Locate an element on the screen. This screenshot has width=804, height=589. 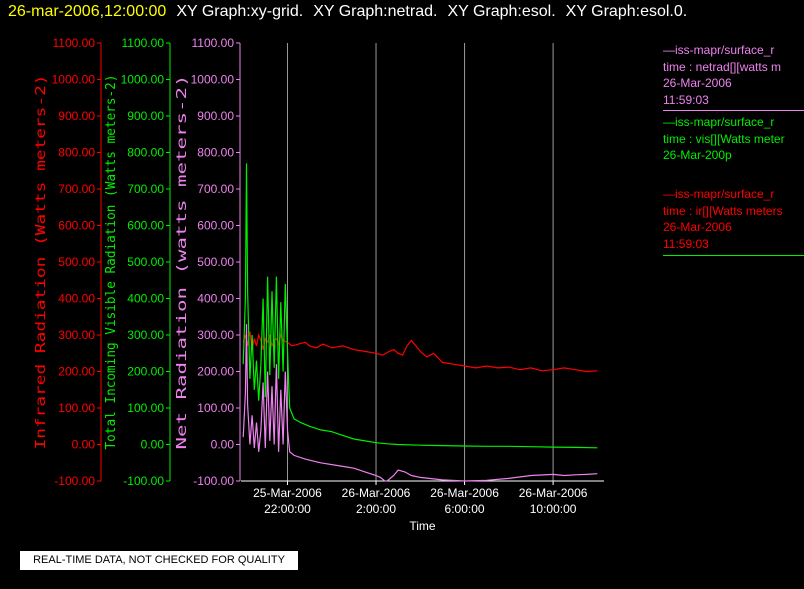
graph-title-xy-grid: XY Graph:xy-grid. is located at coordinates (240, 11).